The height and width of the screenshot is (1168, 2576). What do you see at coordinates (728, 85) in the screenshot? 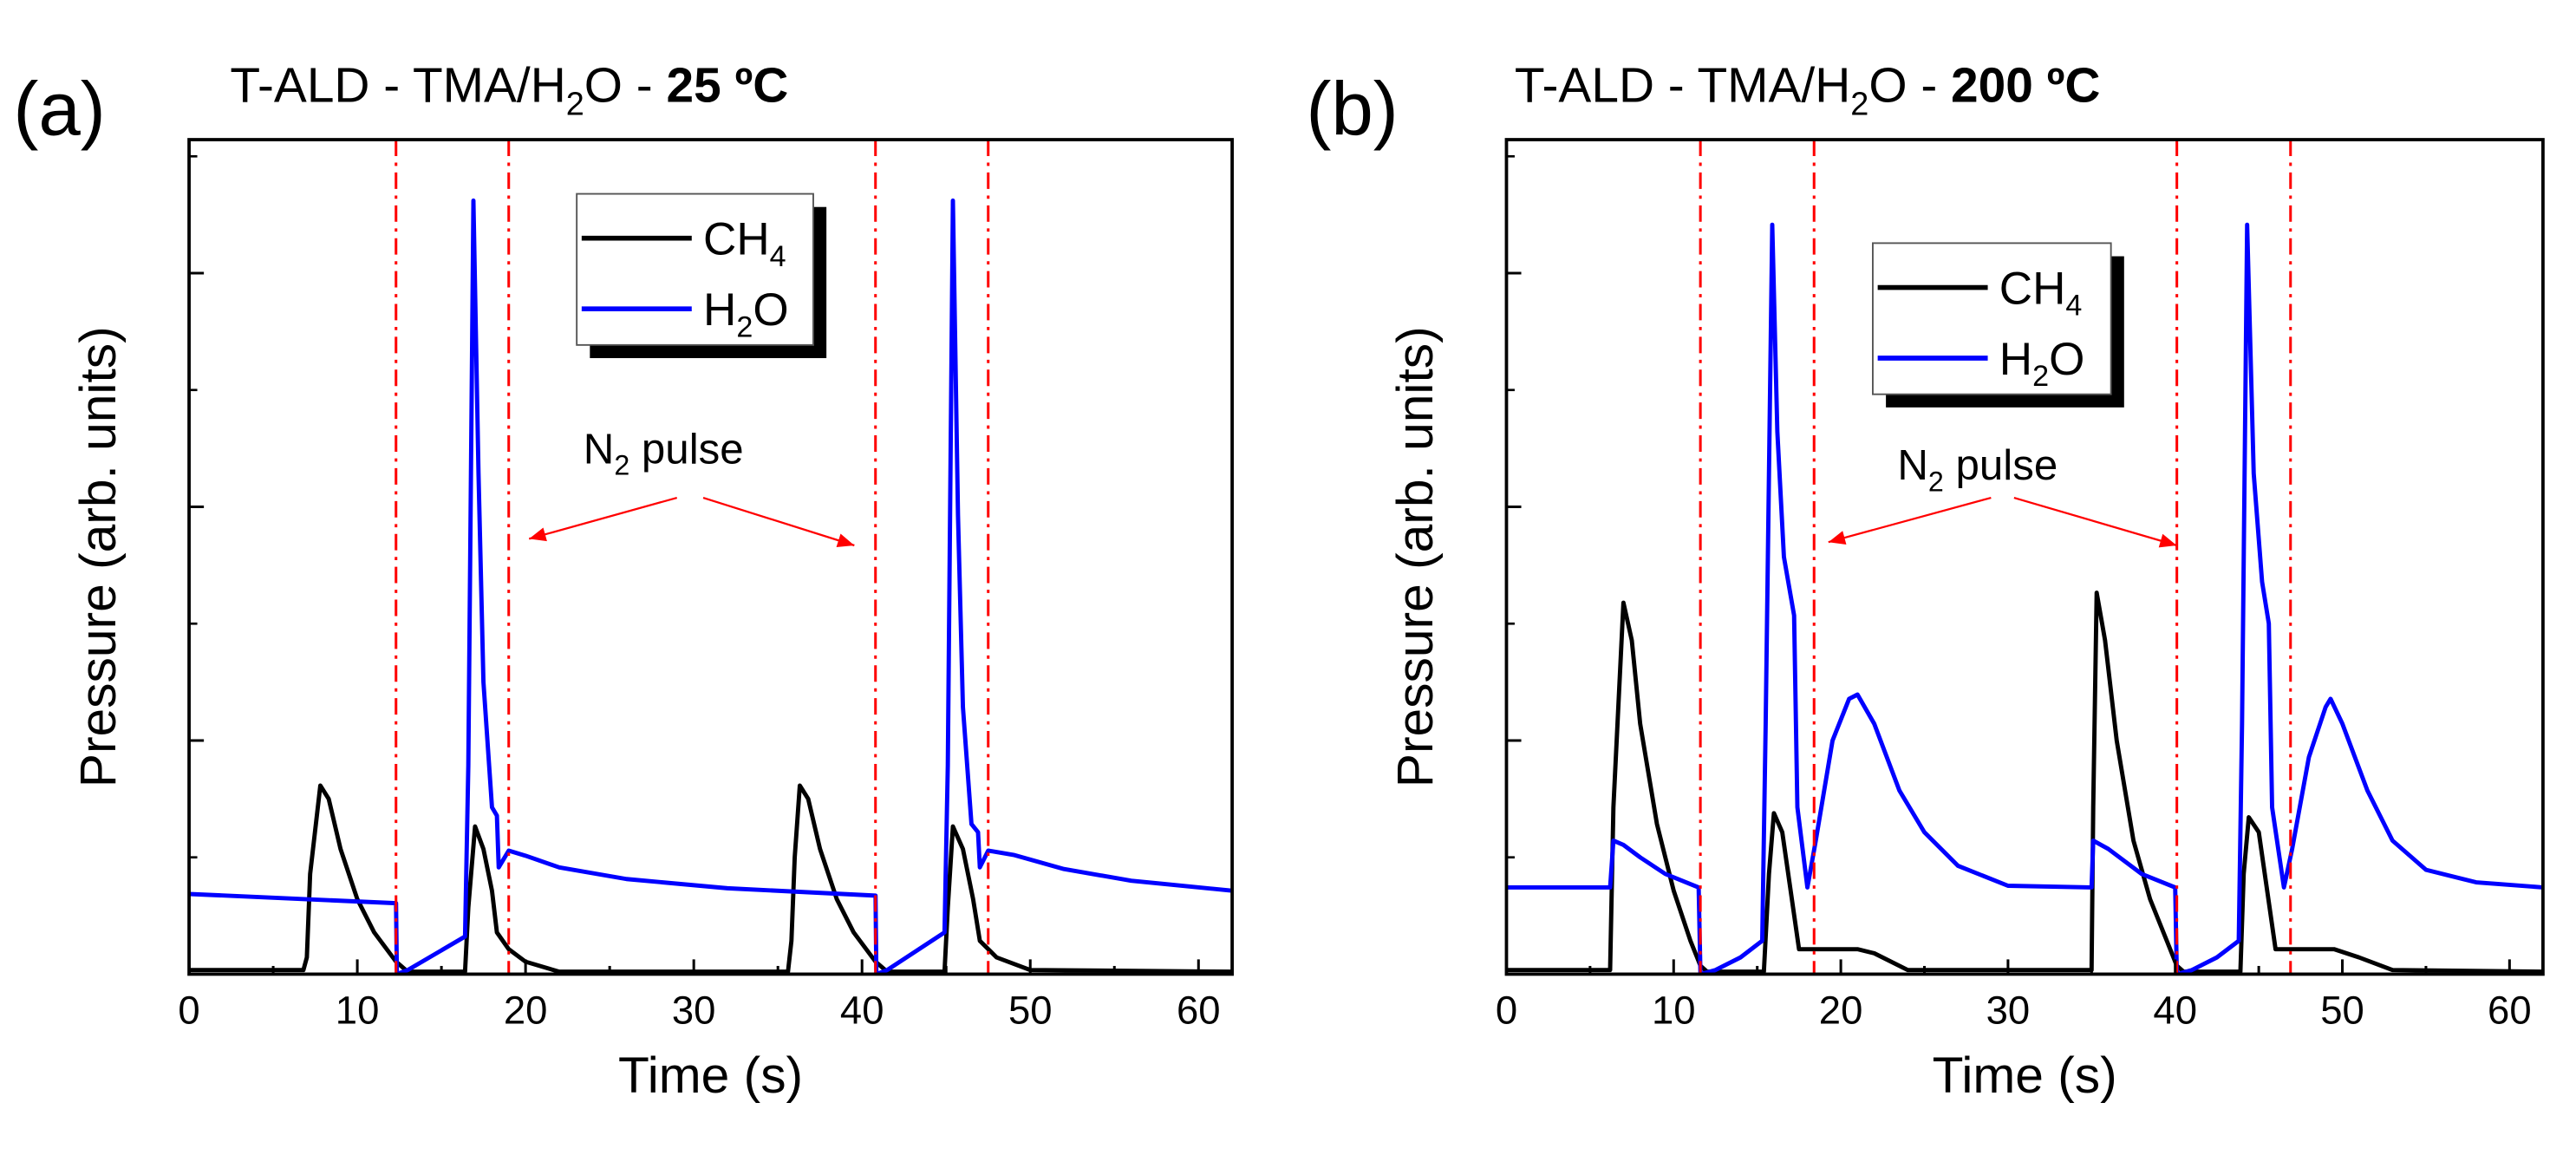
I see `title-temperature: 25 ºC` at bounding box center [728, 85].